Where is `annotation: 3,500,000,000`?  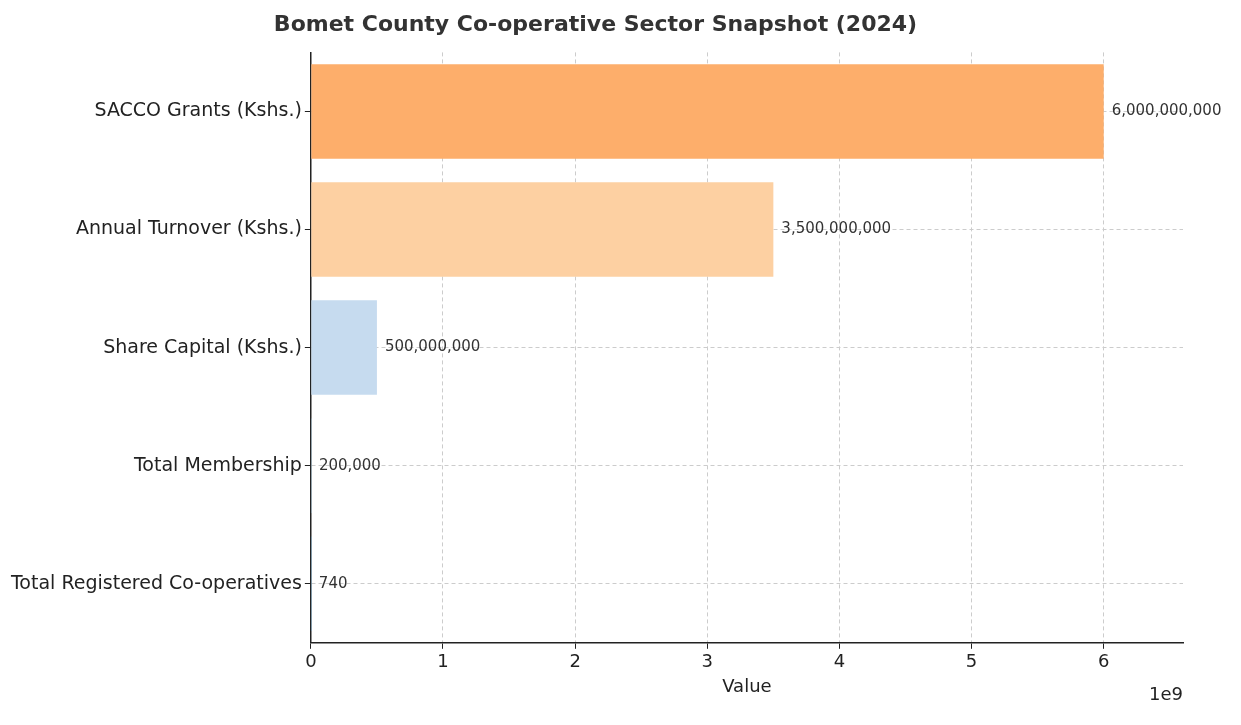 annotation: 3,500,000,000 is located at coordinates (836, 228).